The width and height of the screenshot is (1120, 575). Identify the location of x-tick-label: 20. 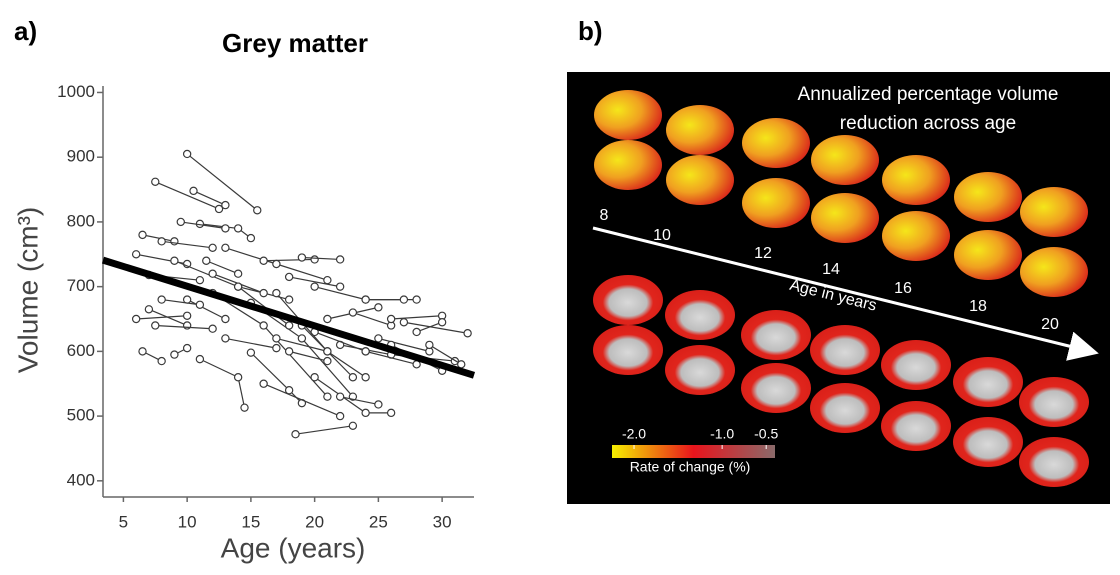
(314, 521).